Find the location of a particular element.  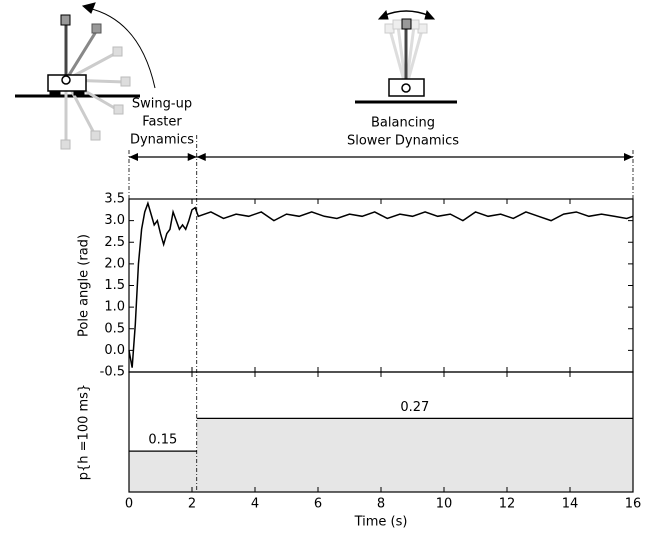

x-tick-label: 6 is located at coordinates (318, 504).